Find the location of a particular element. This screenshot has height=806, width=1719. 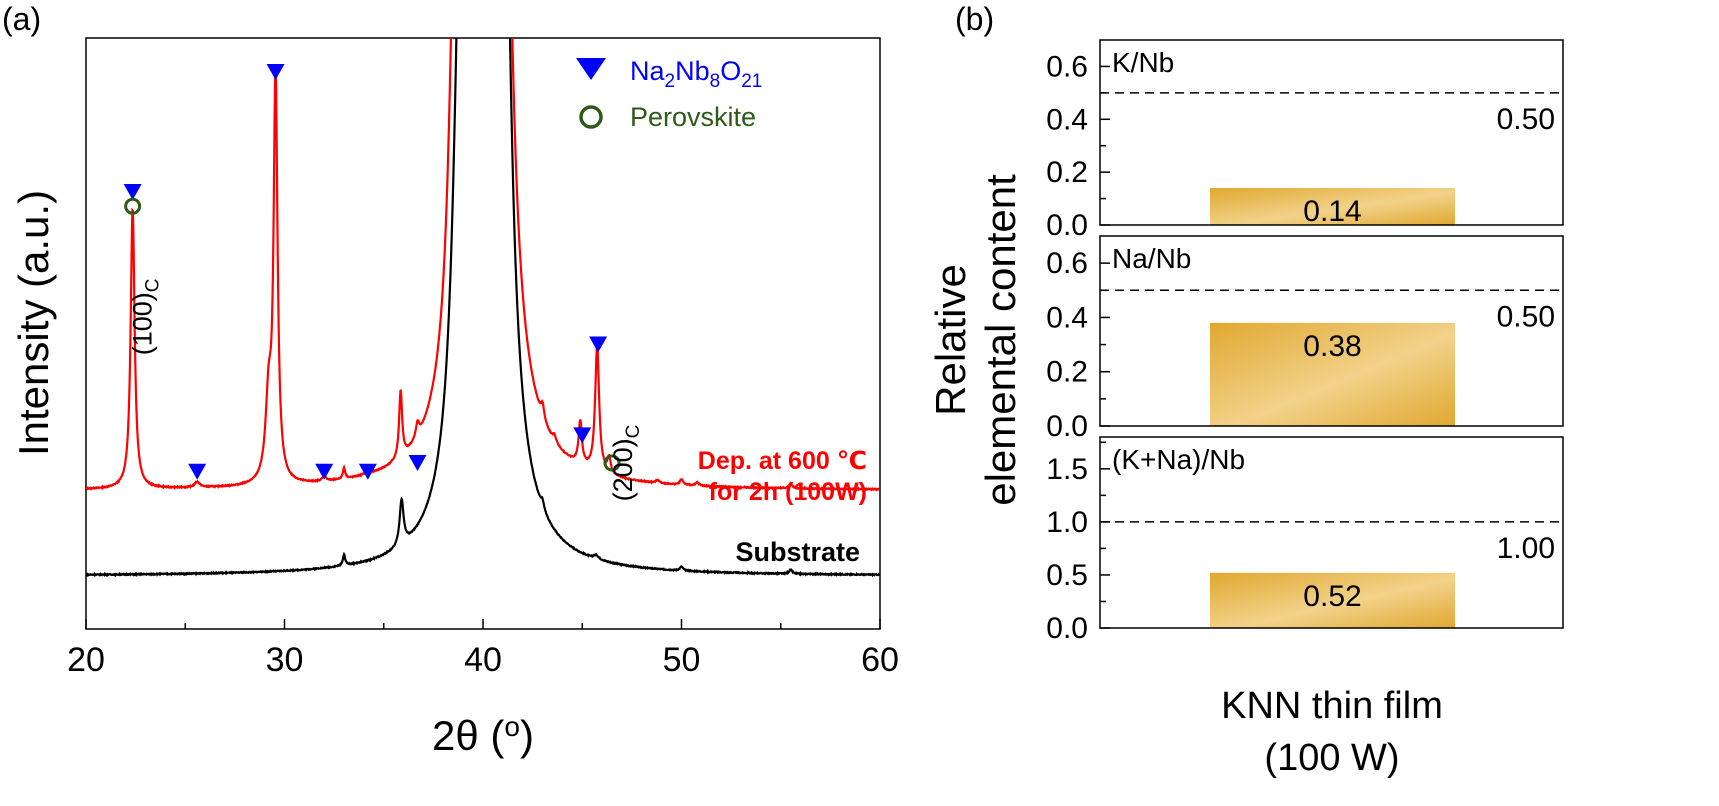

x-tick-label-a: 20 is located at coordinates (86, 660).